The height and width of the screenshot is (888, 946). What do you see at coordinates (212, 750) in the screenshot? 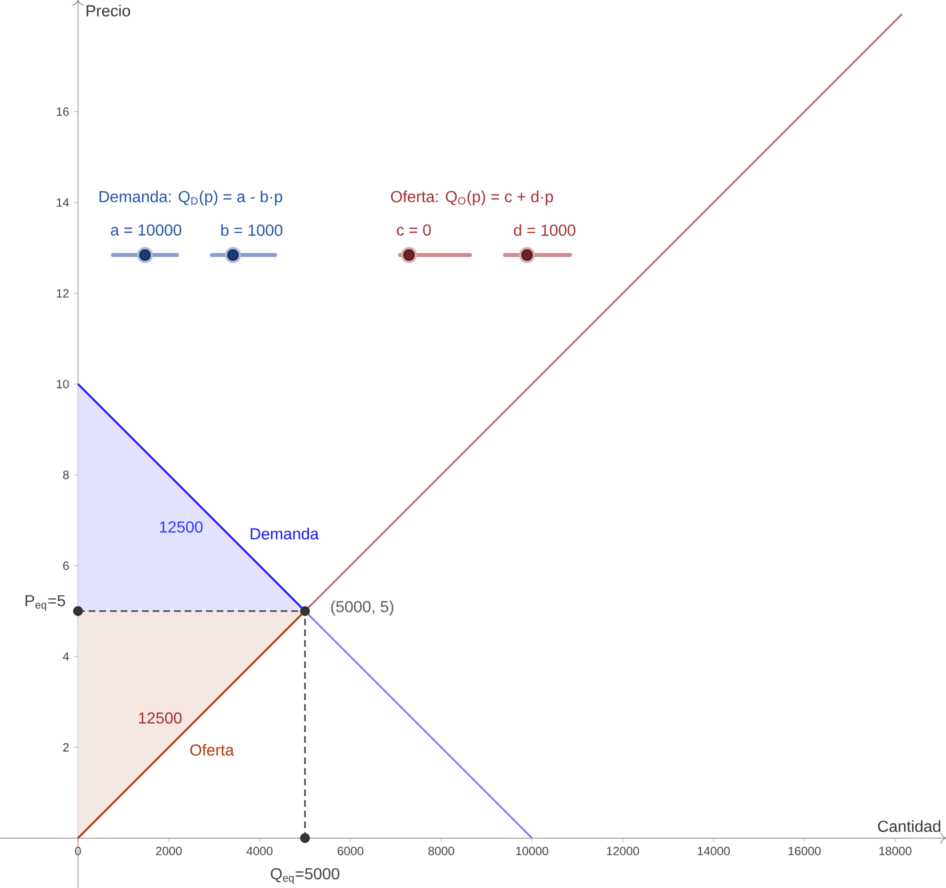
I see `series-label: Oferta` at bounding box center [212, 750].